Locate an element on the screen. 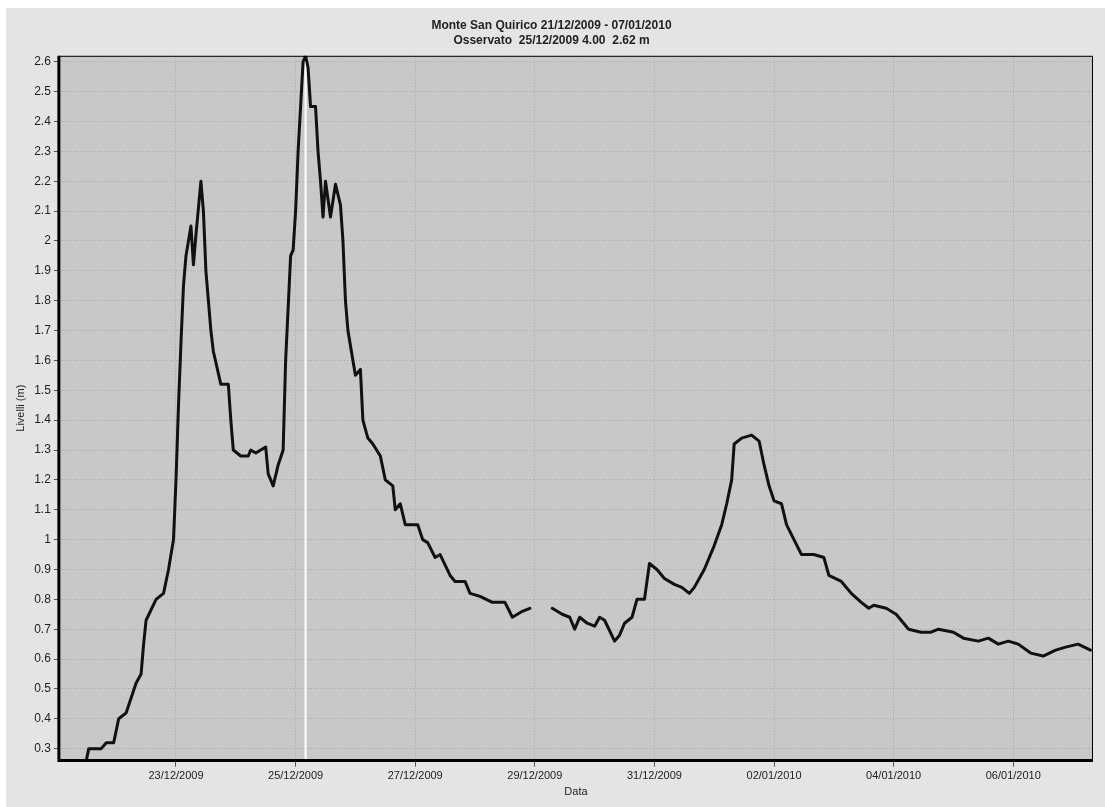 The width and height of the screenshot is (1105, 807). x-tick-label: 31/12/2009 is located at coordinates (654, 775).